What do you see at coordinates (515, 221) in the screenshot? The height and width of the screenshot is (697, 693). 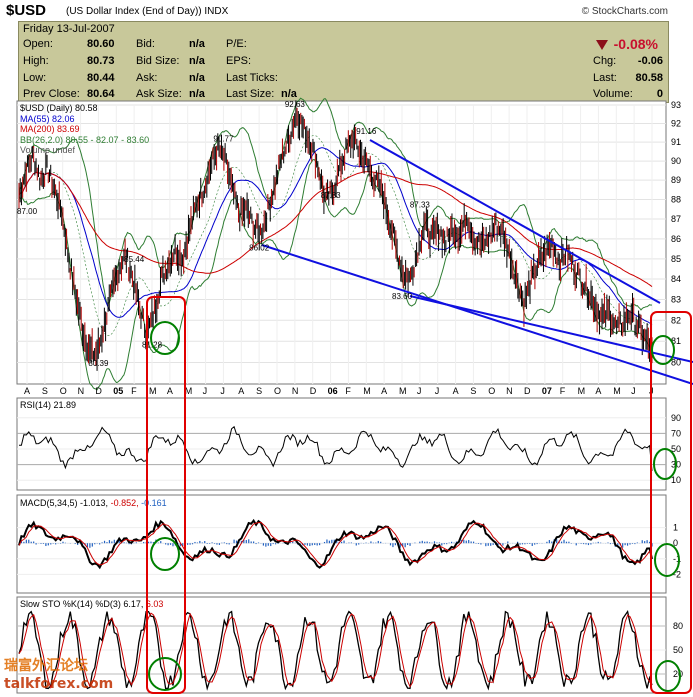 I see `upper-trendline` at bounding box center [515, 221].